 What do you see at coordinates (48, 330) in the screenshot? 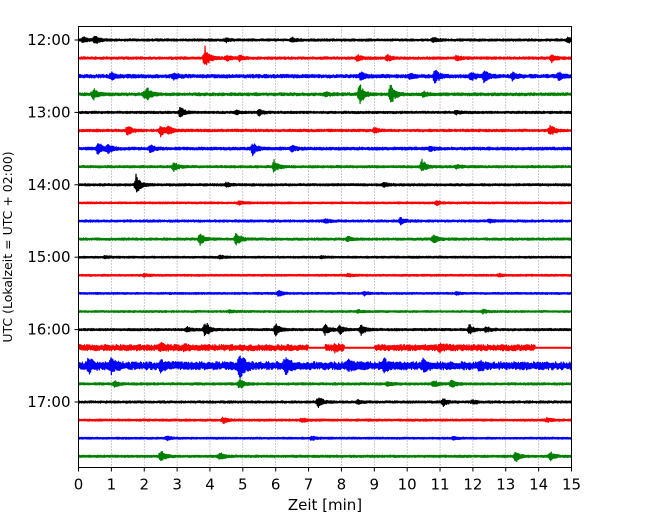
I see `y-tick-label: 16:00` at bounding box center [48, 330].